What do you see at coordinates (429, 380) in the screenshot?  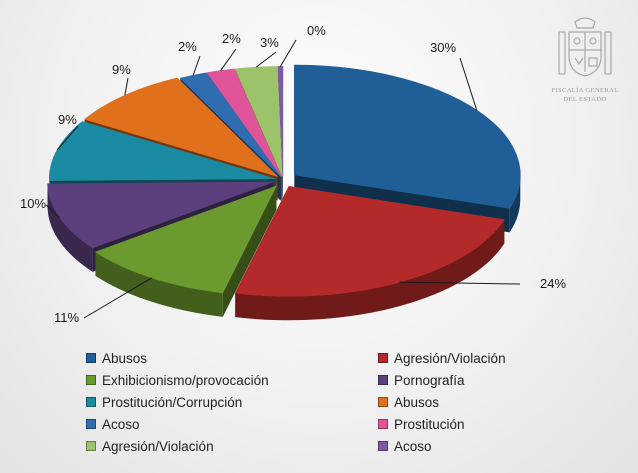 I see `legend-label: Pornografía` at bounding box center [429, 380].